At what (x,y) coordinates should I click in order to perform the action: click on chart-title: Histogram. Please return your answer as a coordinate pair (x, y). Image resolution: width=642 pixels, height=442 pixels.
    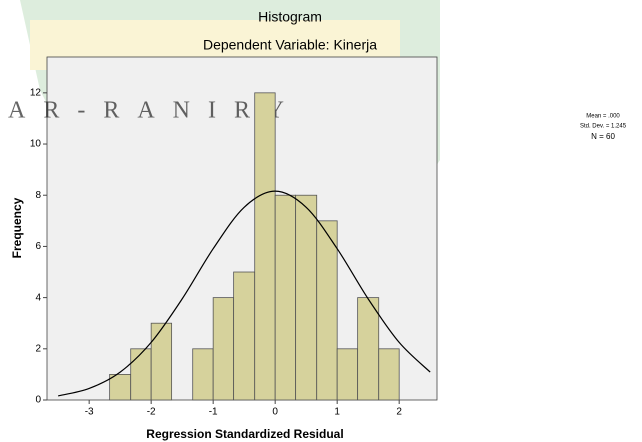
    Looking at the image, I should click on (290, 17).